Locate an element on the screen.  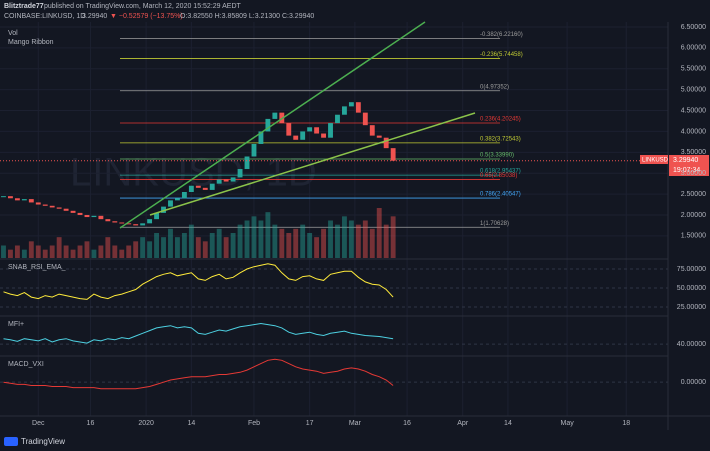
y-tick-label: 75.00000 is located at coordinates (691, 269).